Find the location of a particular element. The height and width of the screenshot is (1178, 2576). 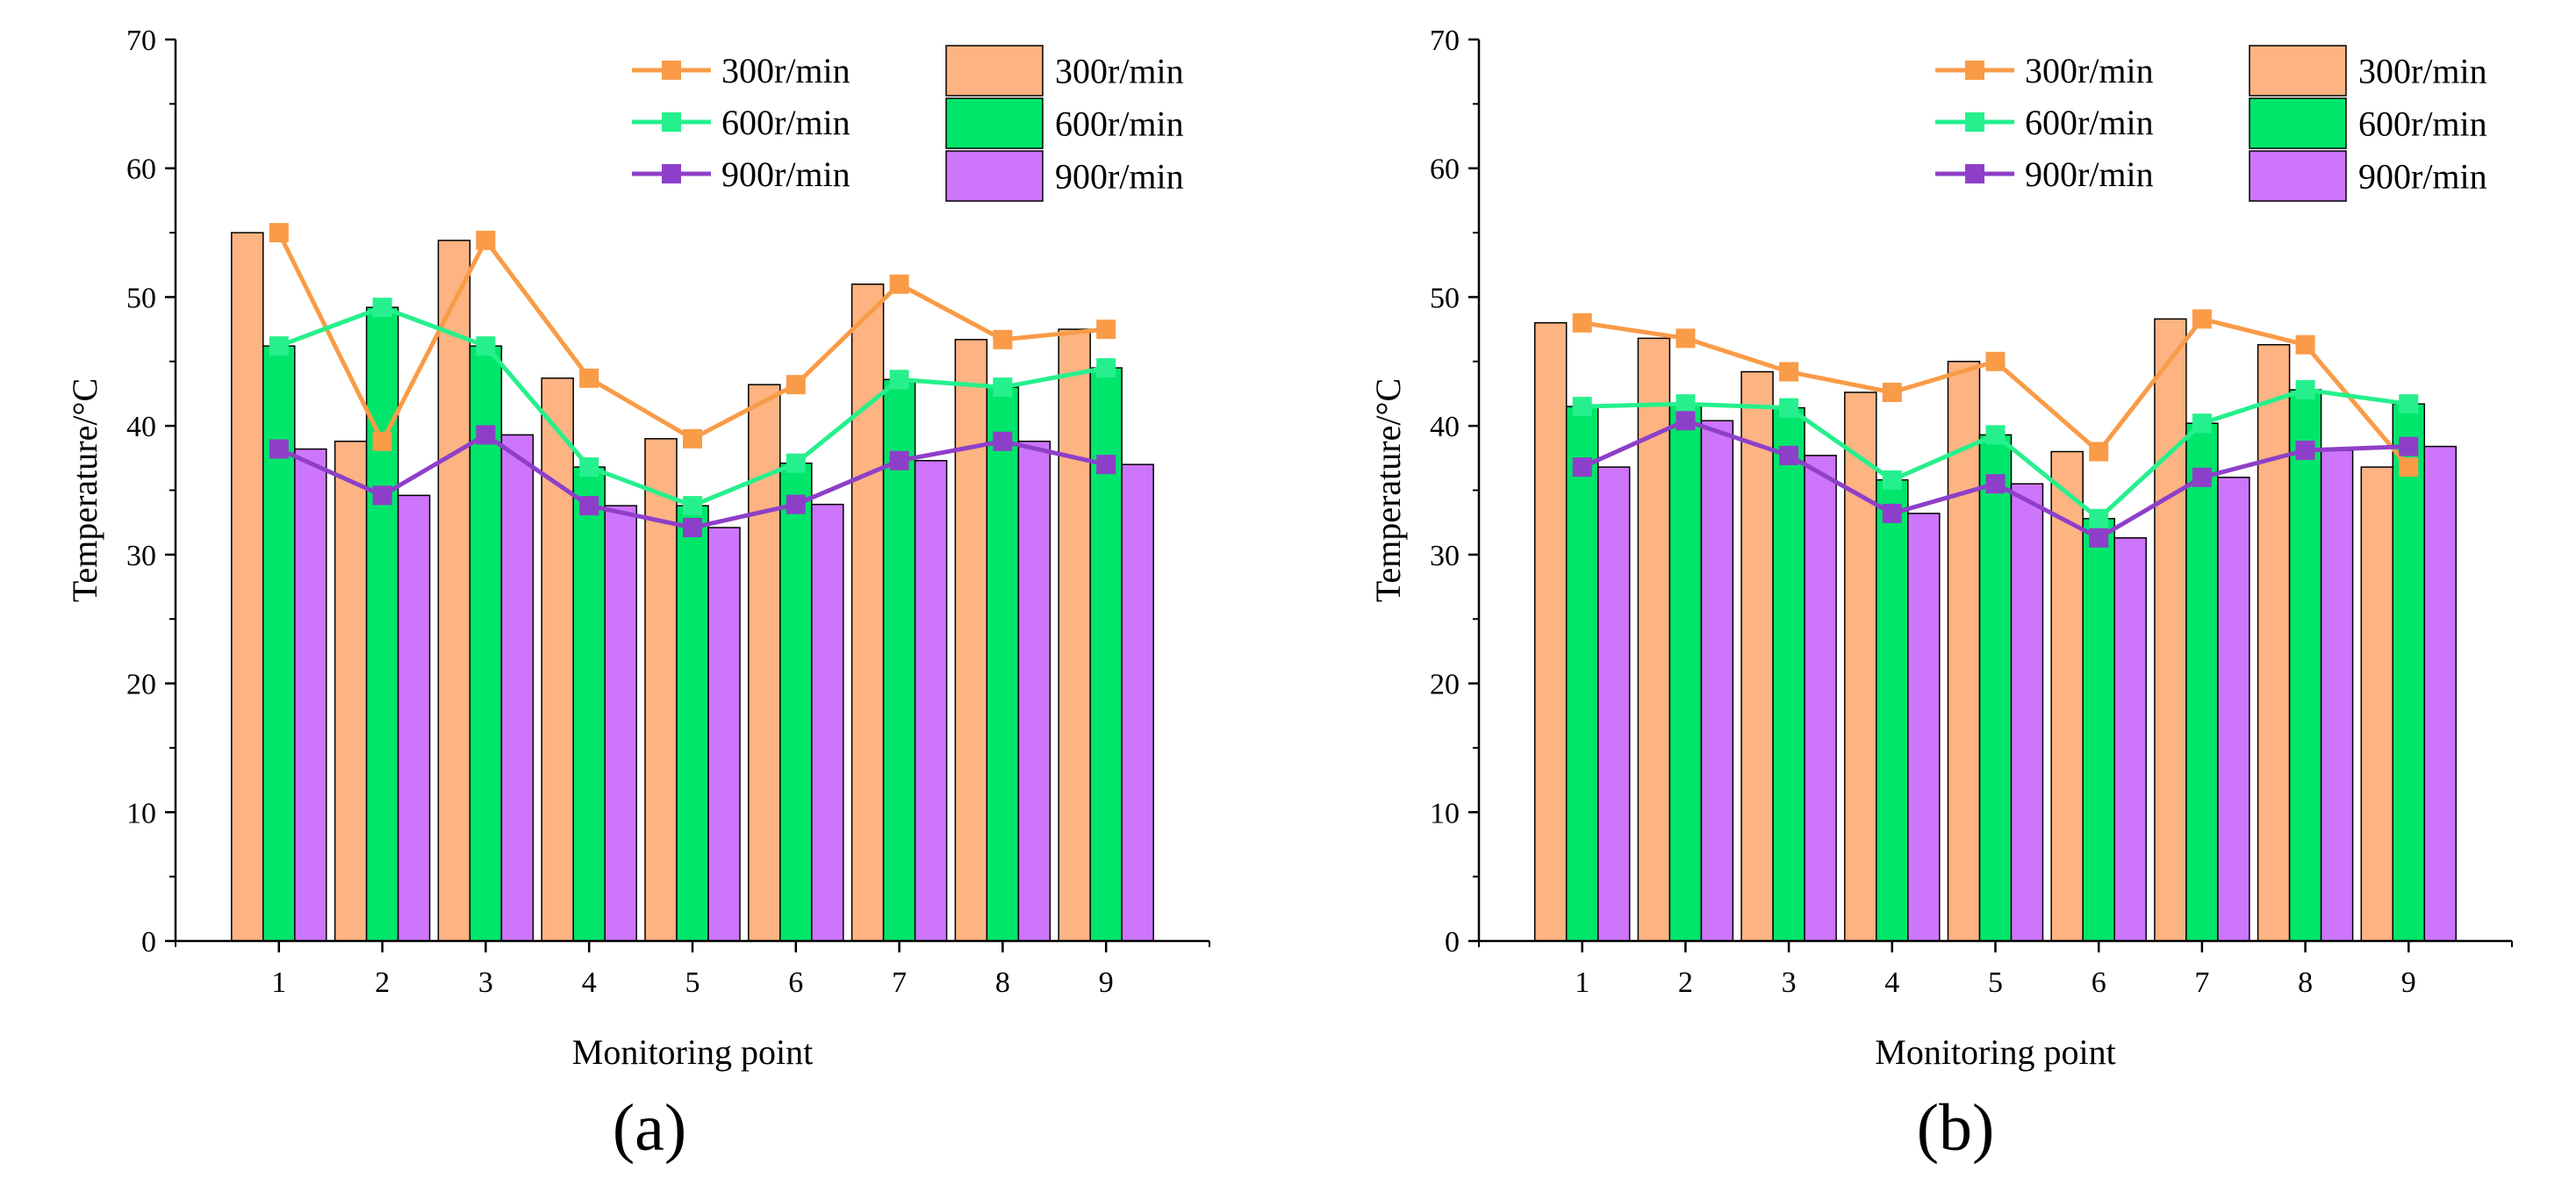

legend-bar-label-900r-min: 900r/min is located at coordinates (2422, 177).